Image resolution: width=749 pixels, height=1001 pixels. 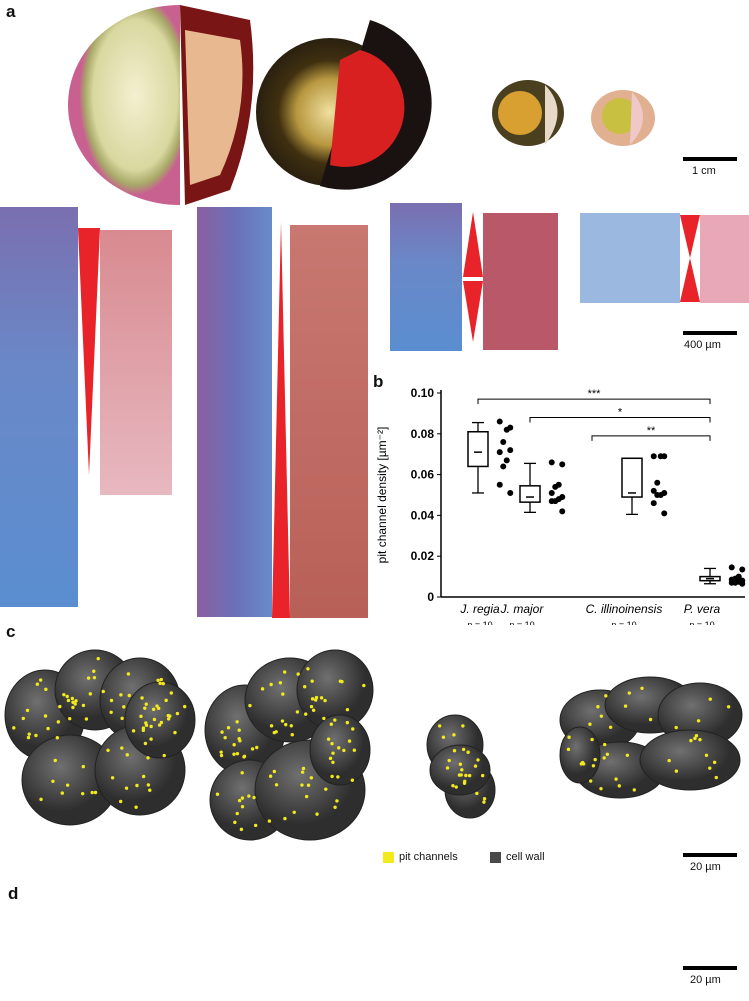 What do you see at coordinates (460, 770) in the screenshot?
I see `cell-wall-surface` at bounding box center [460, 770].